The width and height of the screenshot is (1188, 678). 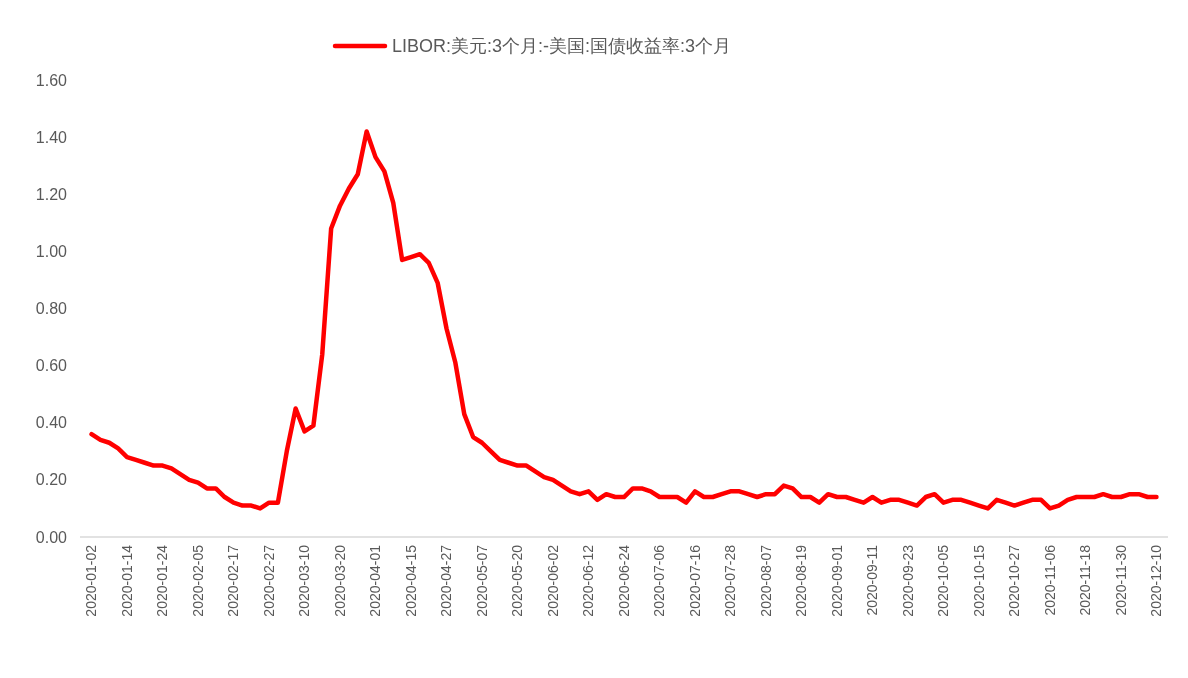 I want to click on x-tick-label: 2020-05-20, so click(x=517, y=580).